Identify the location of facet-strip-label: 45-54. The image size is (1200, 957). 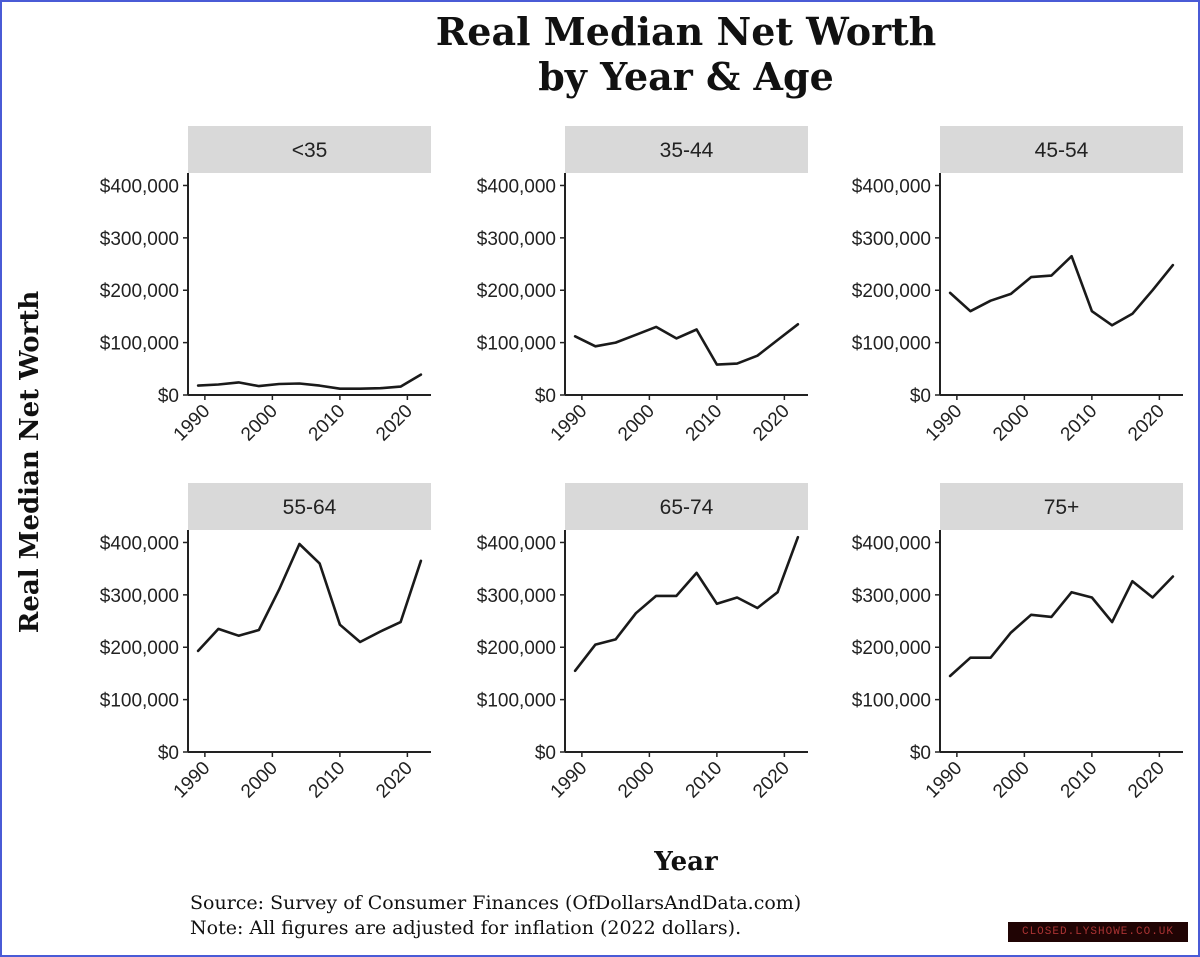
(1062, 150).